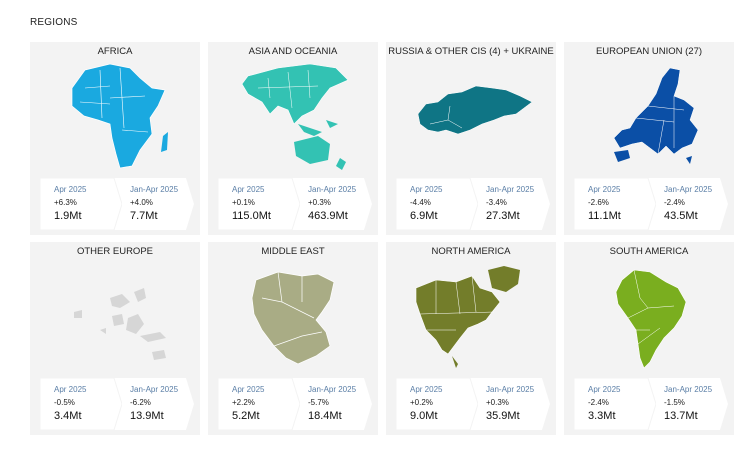 The height and width of the screenshot is (458, 736). Describe the element at coordinates (656, 115) in the screenshot. I see `european-union-map-icon` at that location.